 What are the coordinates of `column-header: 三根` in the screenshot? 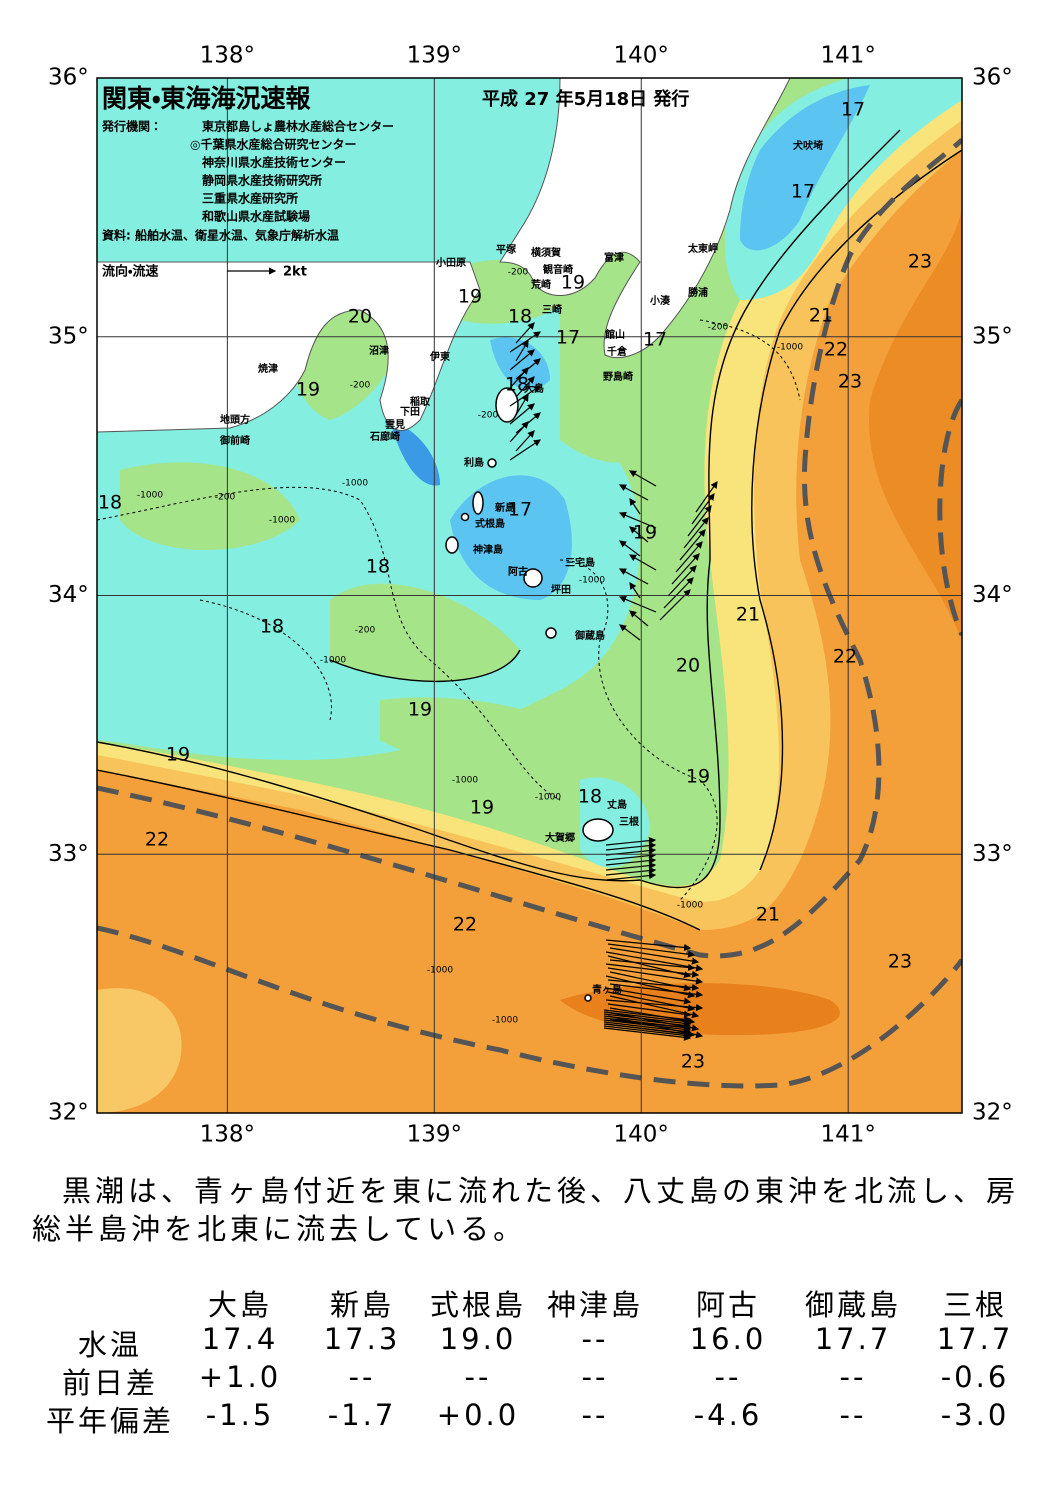 It's located at (975, 1305).